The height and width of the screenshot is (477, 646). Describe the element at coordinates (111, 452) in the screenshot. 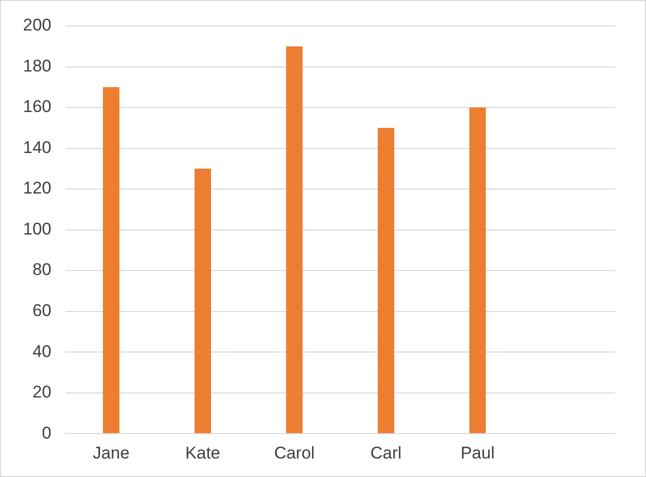

I see `x-tick-label: Jane` at that location.